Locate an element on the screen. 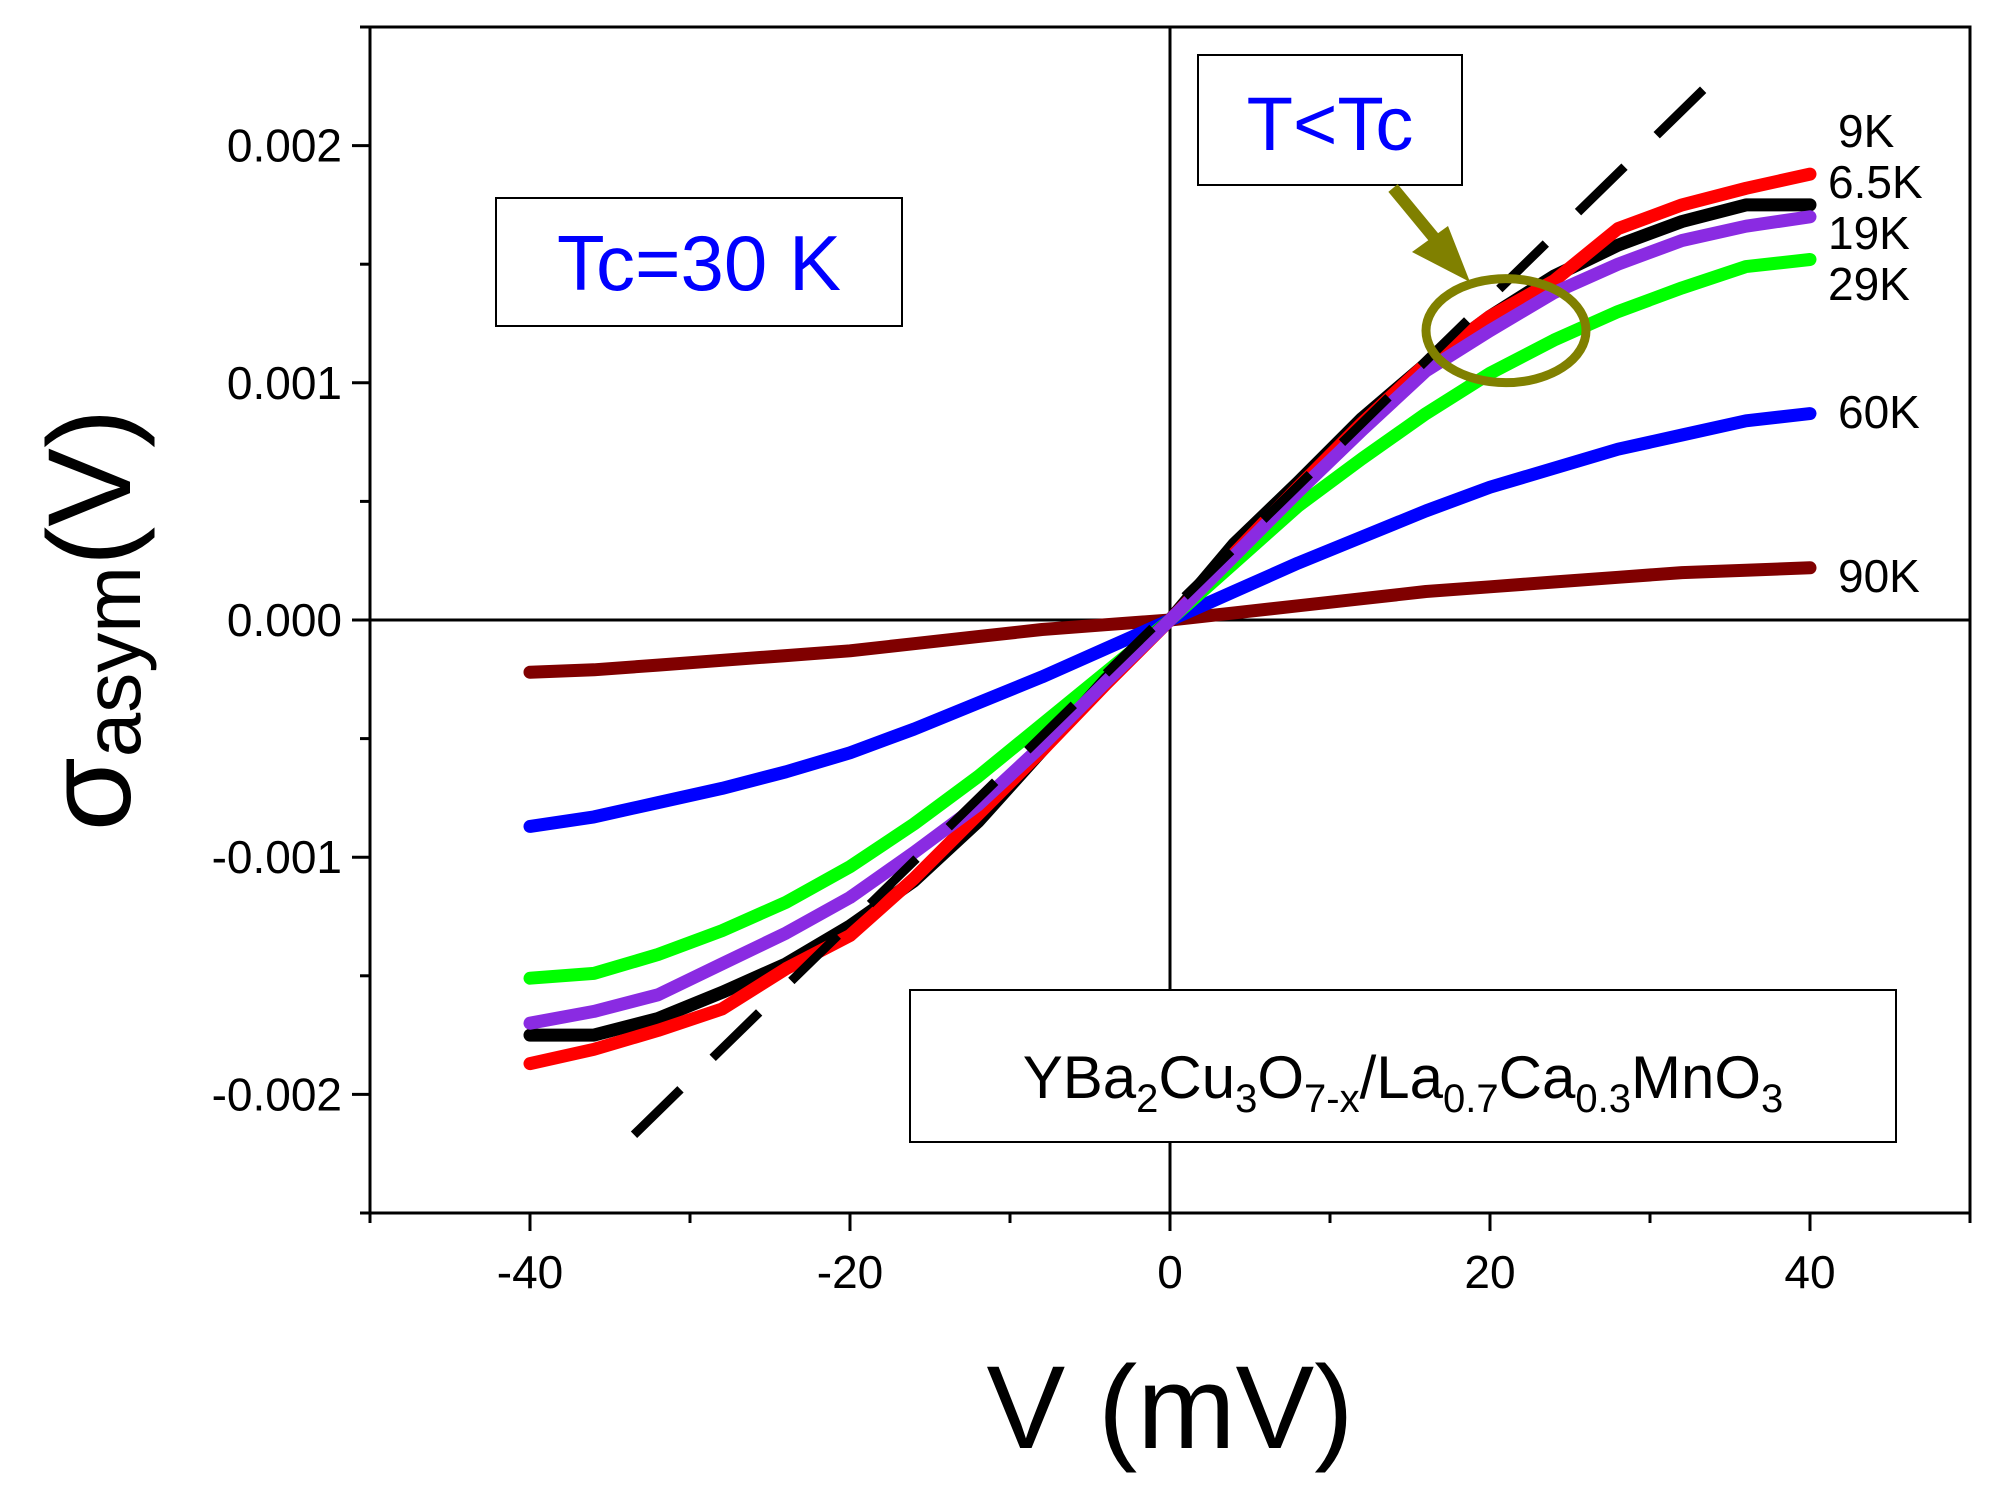 The image size is (1994, 1493). y-tick-label: -0.001 is located at coordinates (277, 857).